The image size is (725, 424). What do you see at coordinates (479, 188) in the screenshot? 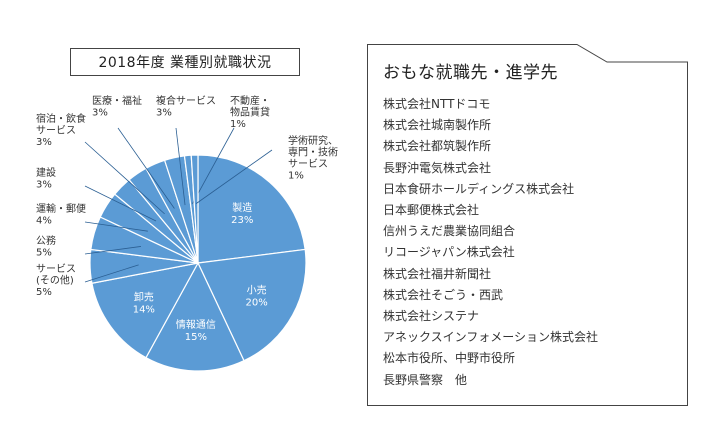
I see `company-list-item: 日本食研ホールディングス株式会社` at bounding box center [479, 188].